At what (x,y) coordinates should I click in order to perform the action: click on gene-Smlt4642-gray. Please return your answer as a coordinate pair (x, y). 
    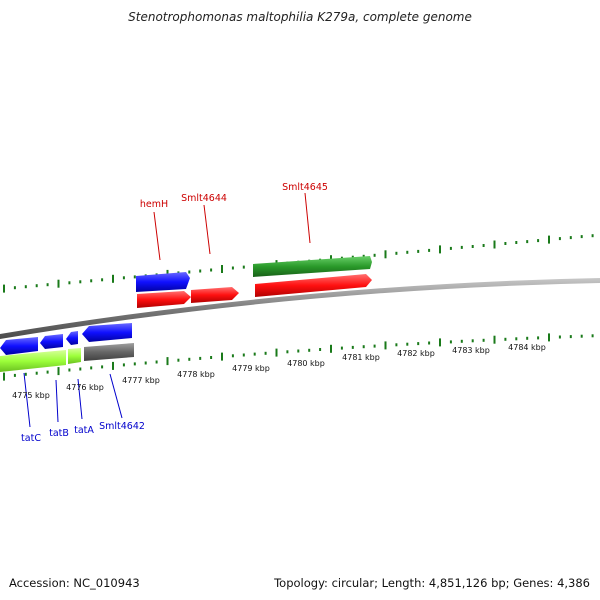
    Looking at the image, I should click on (109, 352).